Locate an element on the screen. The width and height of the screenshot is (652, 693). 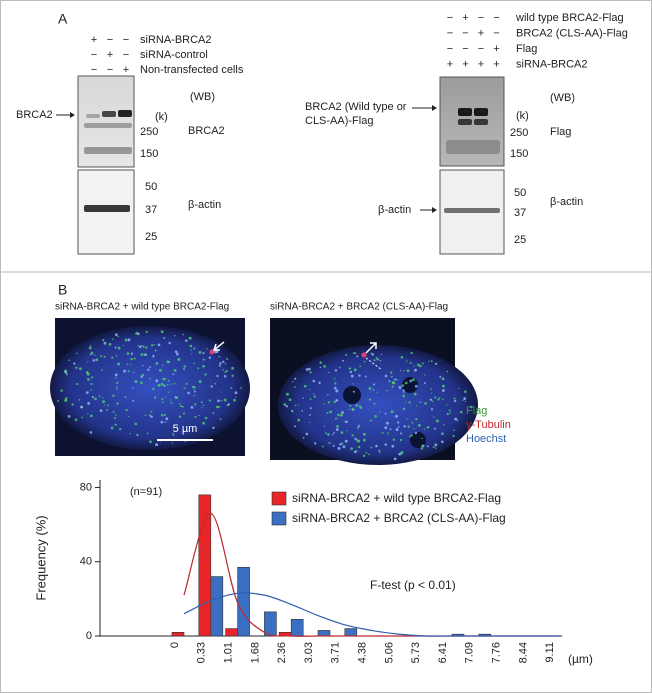
fit-curve is located at coordinates (371, 614).